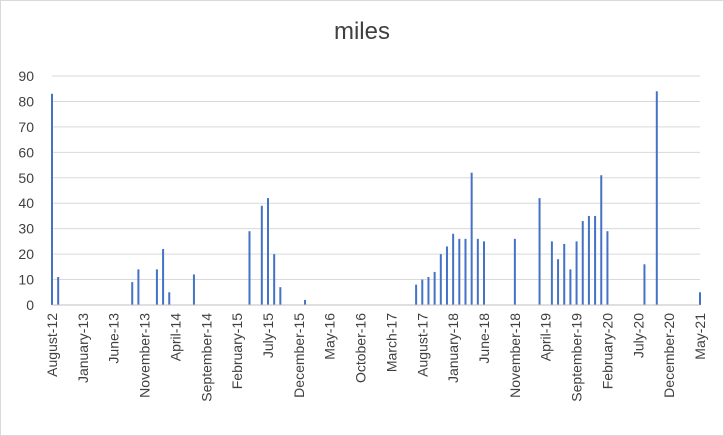 The height and width of the screenshot is (436, 724). Describe the element at coordinates (175, 337) in the screenshot. I see `x-tick-label: April-14` at that location.